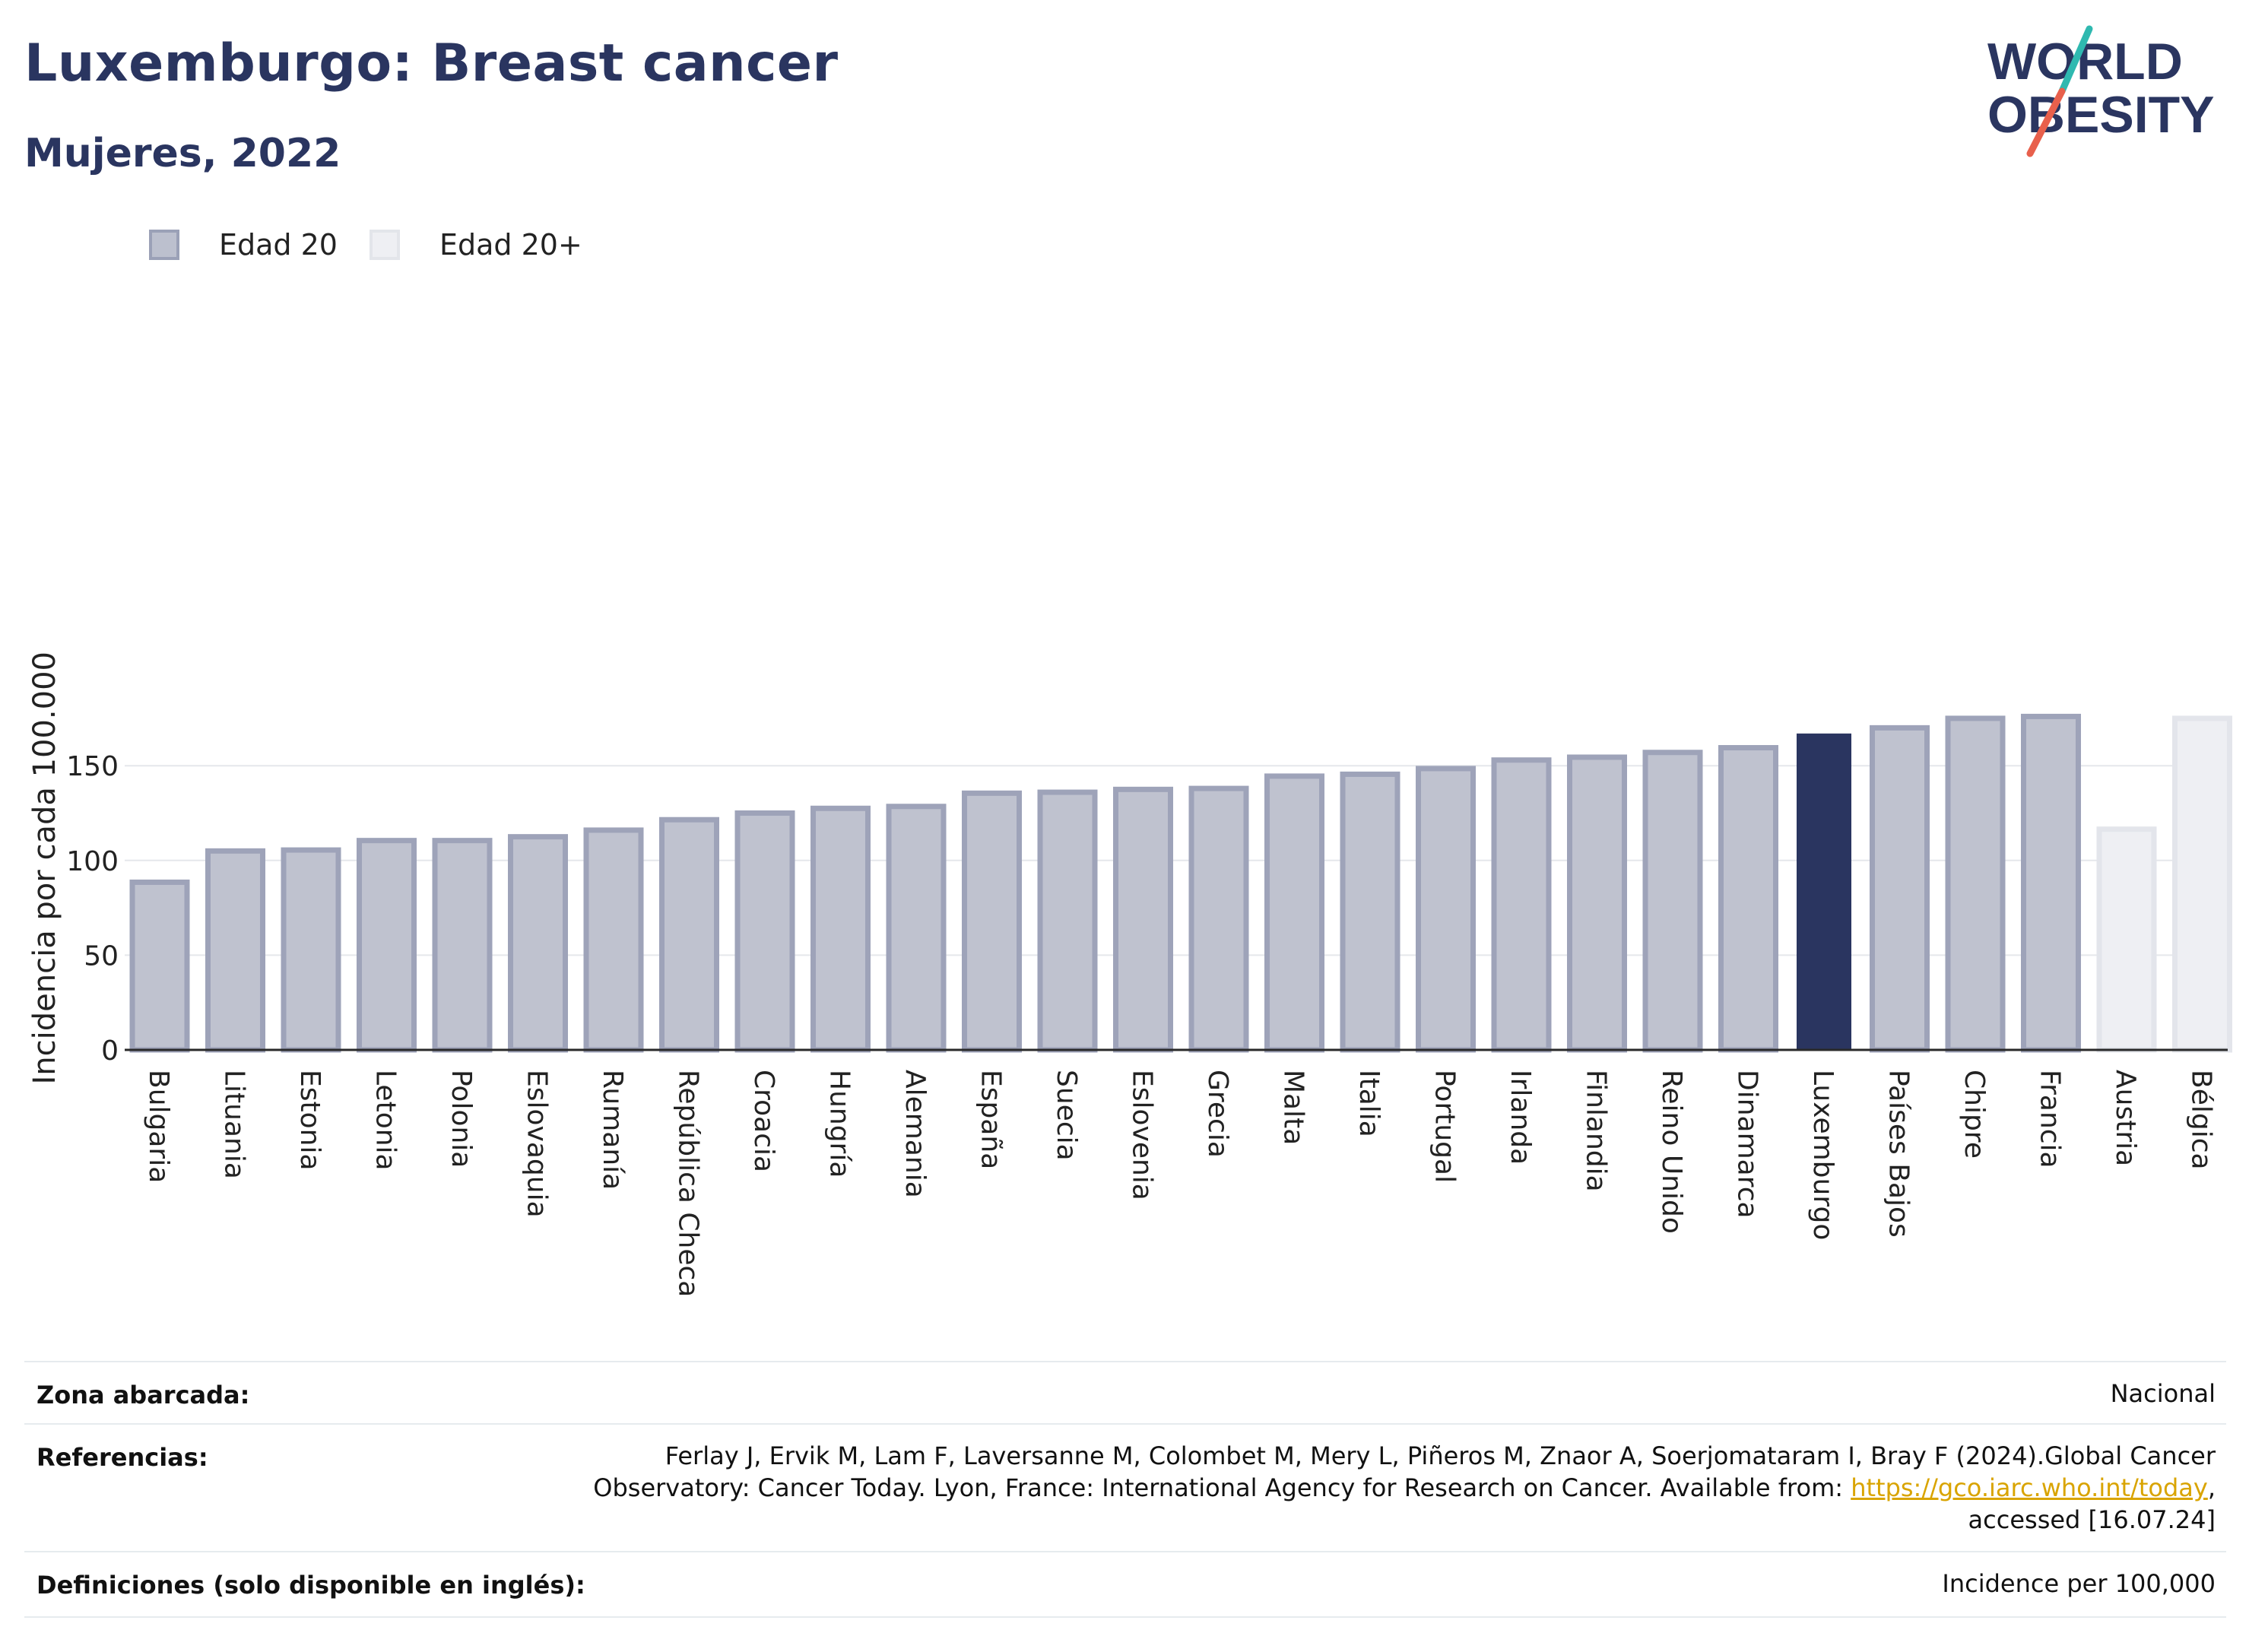 The image size is (2249, 1652). Describe the element at coordinates (234, 1124) in the screenshot. I see `x-tick-label-lituania: Lituania` at that location.